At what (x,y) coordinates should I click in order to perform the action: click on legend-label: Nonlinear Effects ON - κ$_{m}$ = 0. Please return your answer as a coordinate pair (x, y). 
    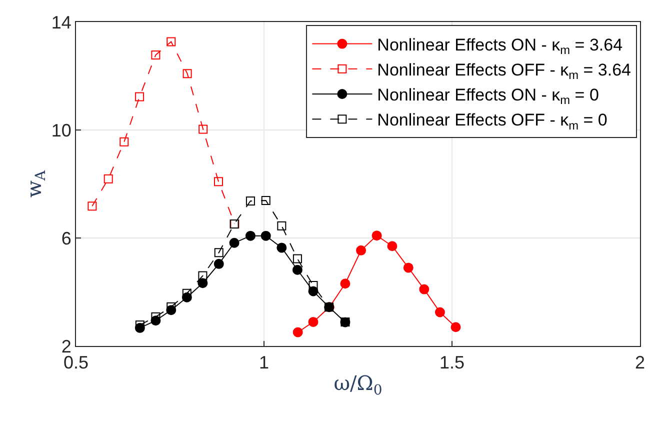
    Looking at the image, I should click on (488, 97).